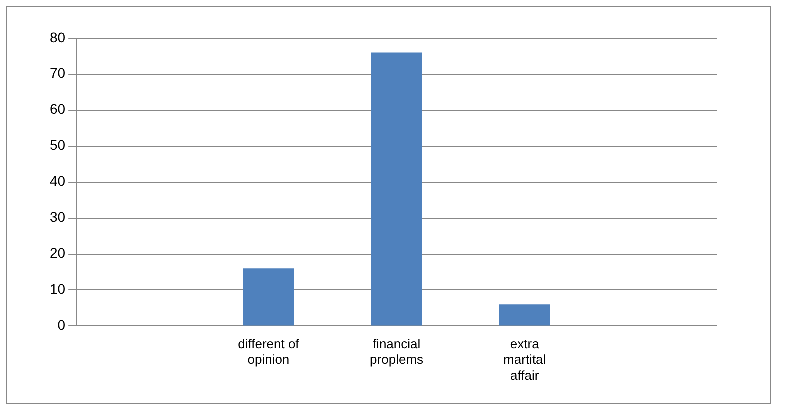 The width and height of the screenshot is (785, 414). What do you see at coordinates (58, 289) in the screenshot?
I see `y-tick-label: 10` at bounding box center [58, 289].